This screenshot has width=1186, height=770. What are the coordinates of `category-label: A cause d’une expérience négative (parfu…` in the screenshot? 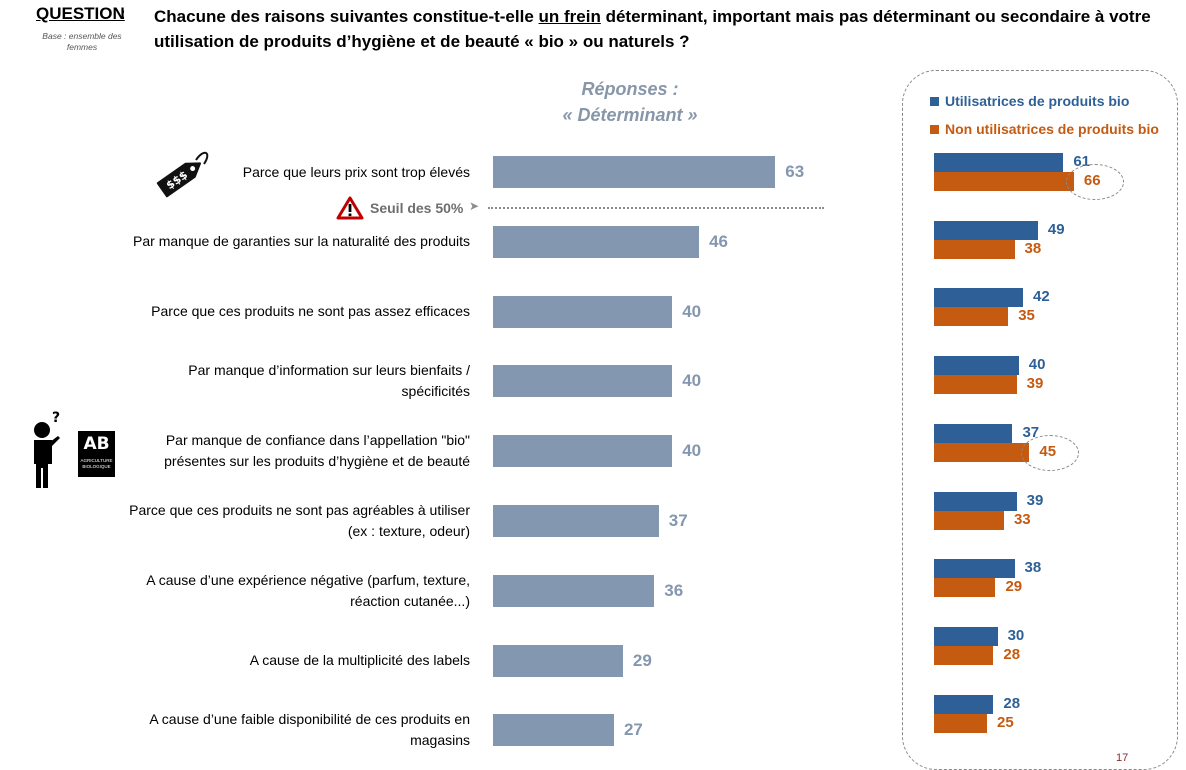 It's located at (265, 591).